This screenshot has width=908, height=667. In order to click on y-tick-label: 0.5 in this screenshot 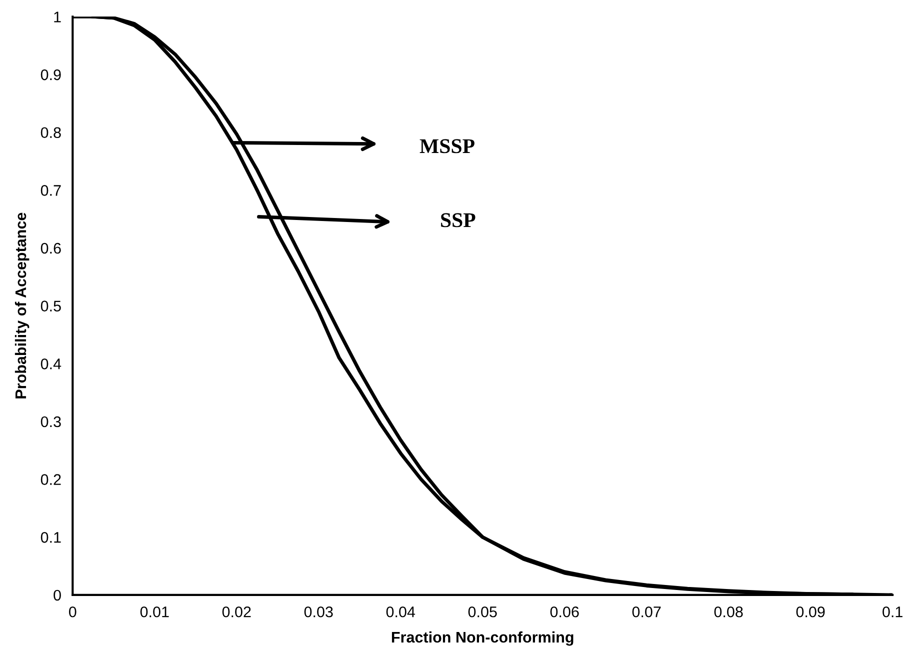, I will do `click(50, 306)`.